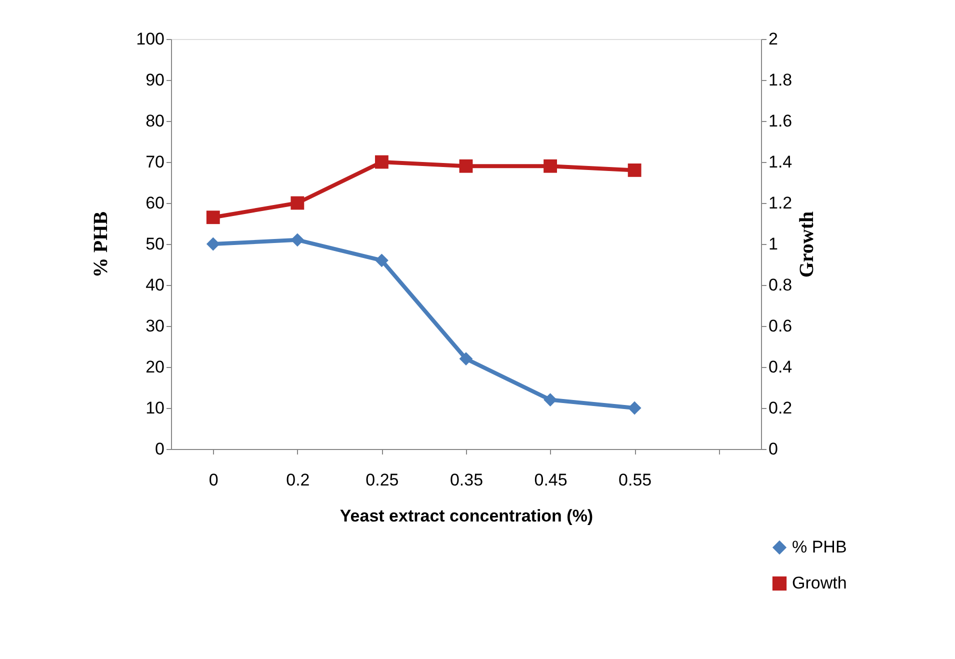 The width and height of the screenshot is (955, 659). What do you see at coordinates (159, 449) in the screenshot?
I see `y-tick-label: 0` at bounding box center [159, 449].